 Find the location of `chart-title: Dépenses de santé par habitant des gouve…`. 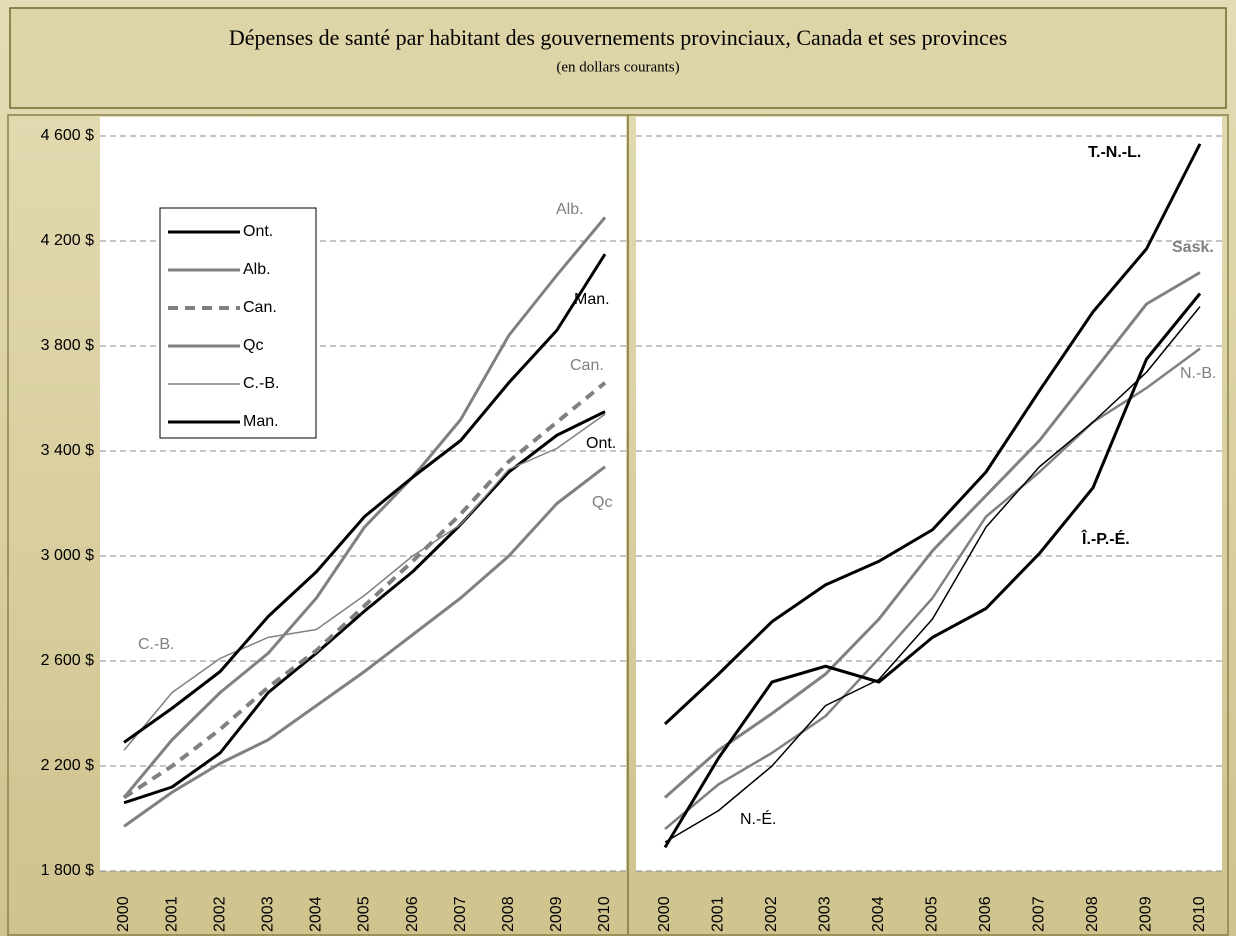

chart-title: Dépenses de santé par habitant des gouve… is located at coordinates (618, 37).